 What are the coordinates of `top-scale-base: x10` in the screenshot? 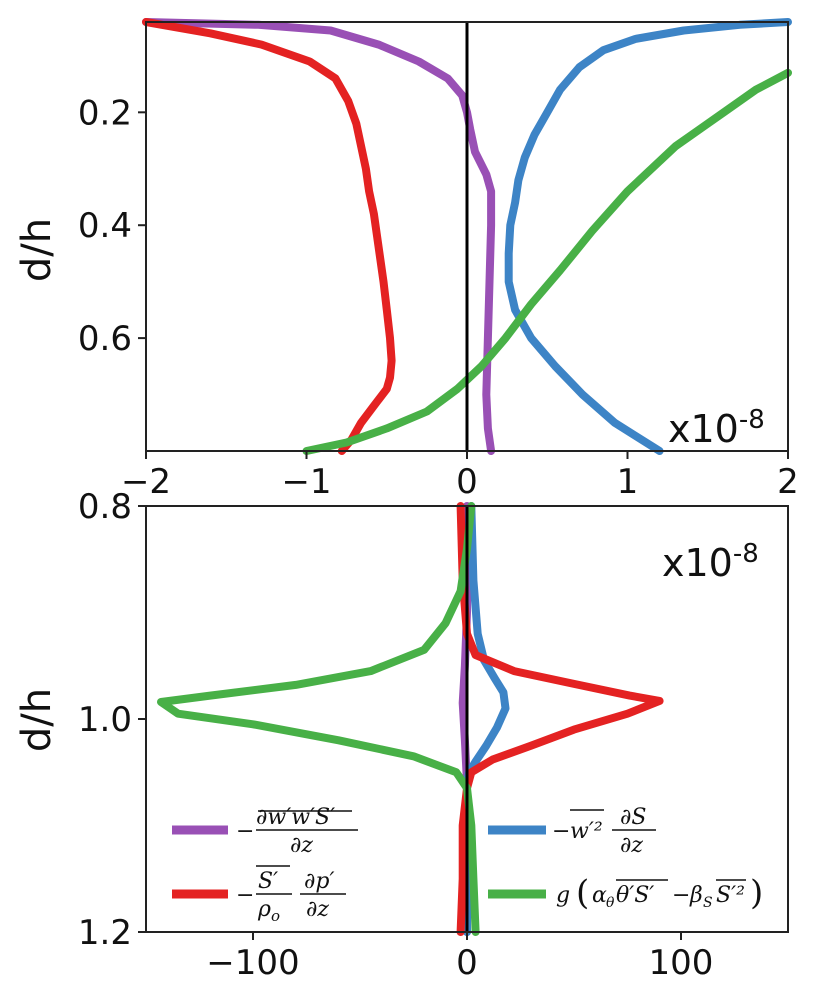 It's located at (703, 429).